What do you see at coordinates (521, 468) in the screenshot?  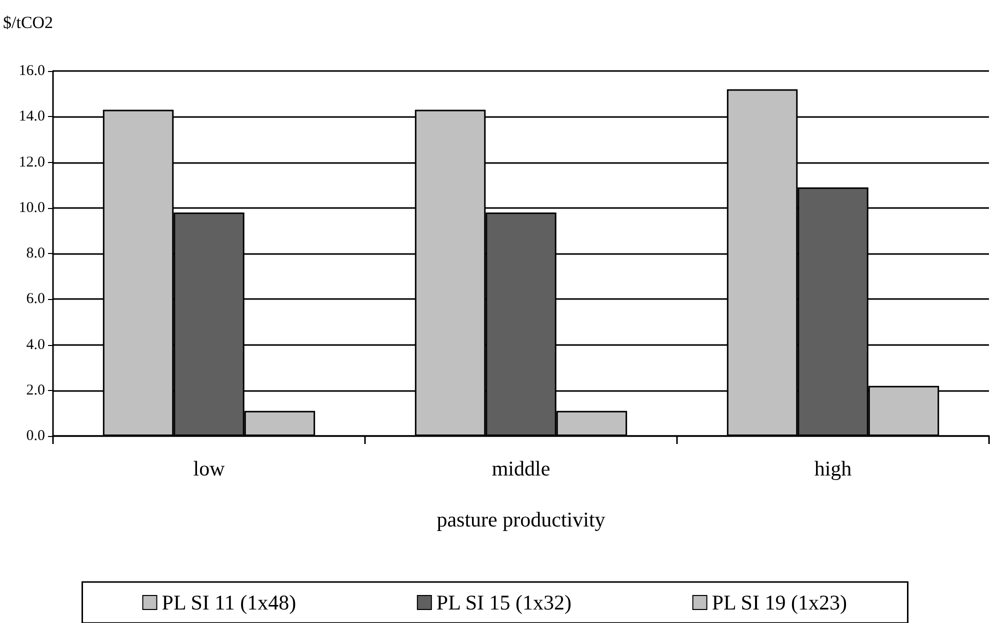 I see `x-tick-label: middle` at bounding box center [521, 468].